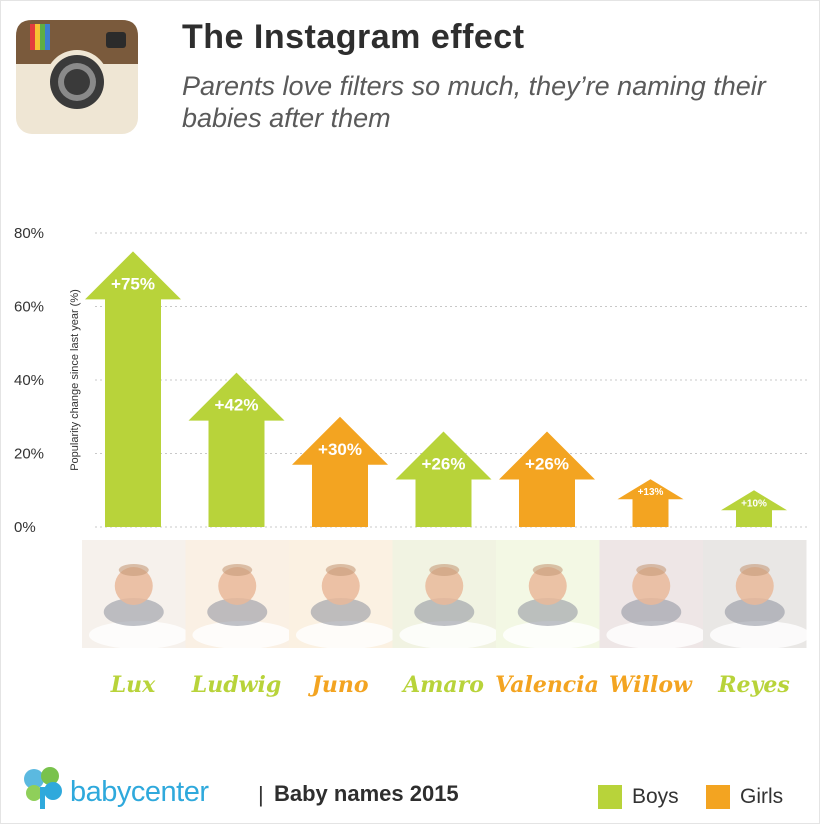 The image size is (820, 824). I want to click on bar-arrow-ludwig, so click(236, 449).